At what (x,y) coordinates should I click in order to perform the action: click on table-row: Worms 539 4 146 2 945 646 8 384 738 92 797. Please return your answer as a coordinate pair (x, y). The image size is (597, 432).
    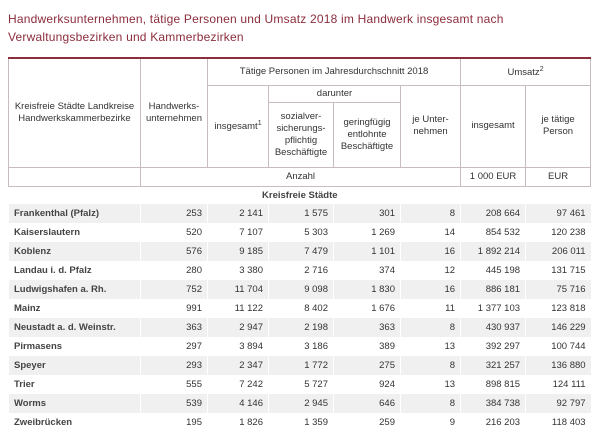
    Looking at the image, I should click on (299, 403).